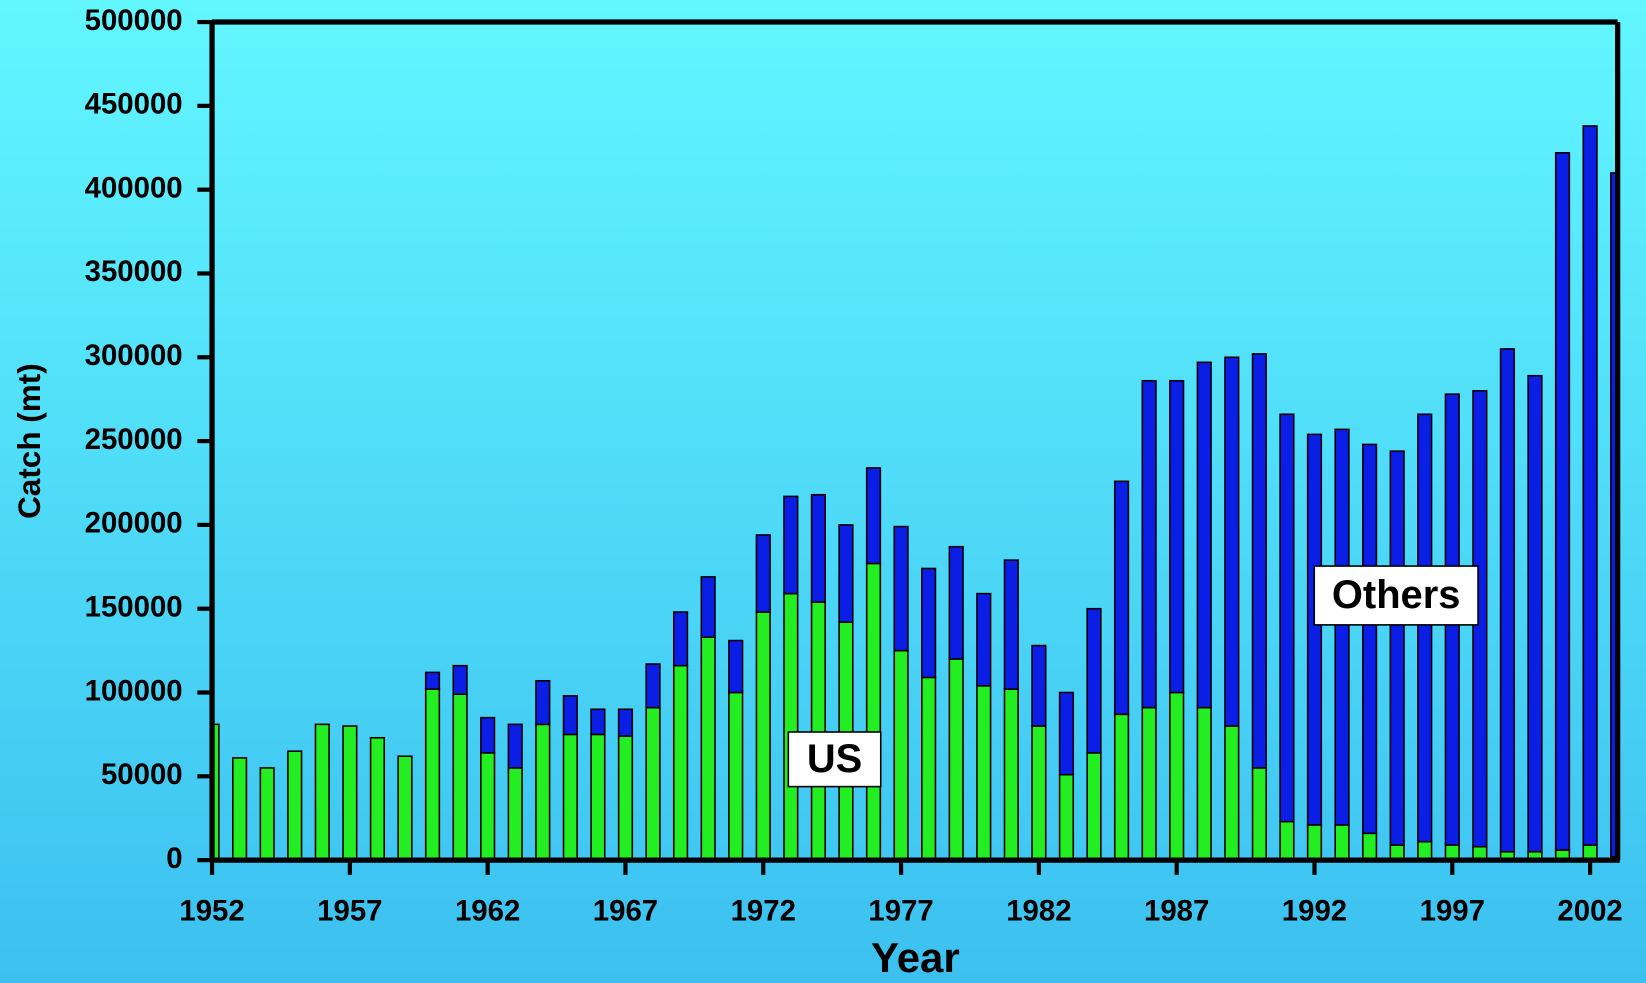 The width and height of the screenshot is (1646, 983). What do you see at coordinates (1314, 910) in the screenshot?
I see `x-tick-label: 1992` at bounding box center [1314, 910].